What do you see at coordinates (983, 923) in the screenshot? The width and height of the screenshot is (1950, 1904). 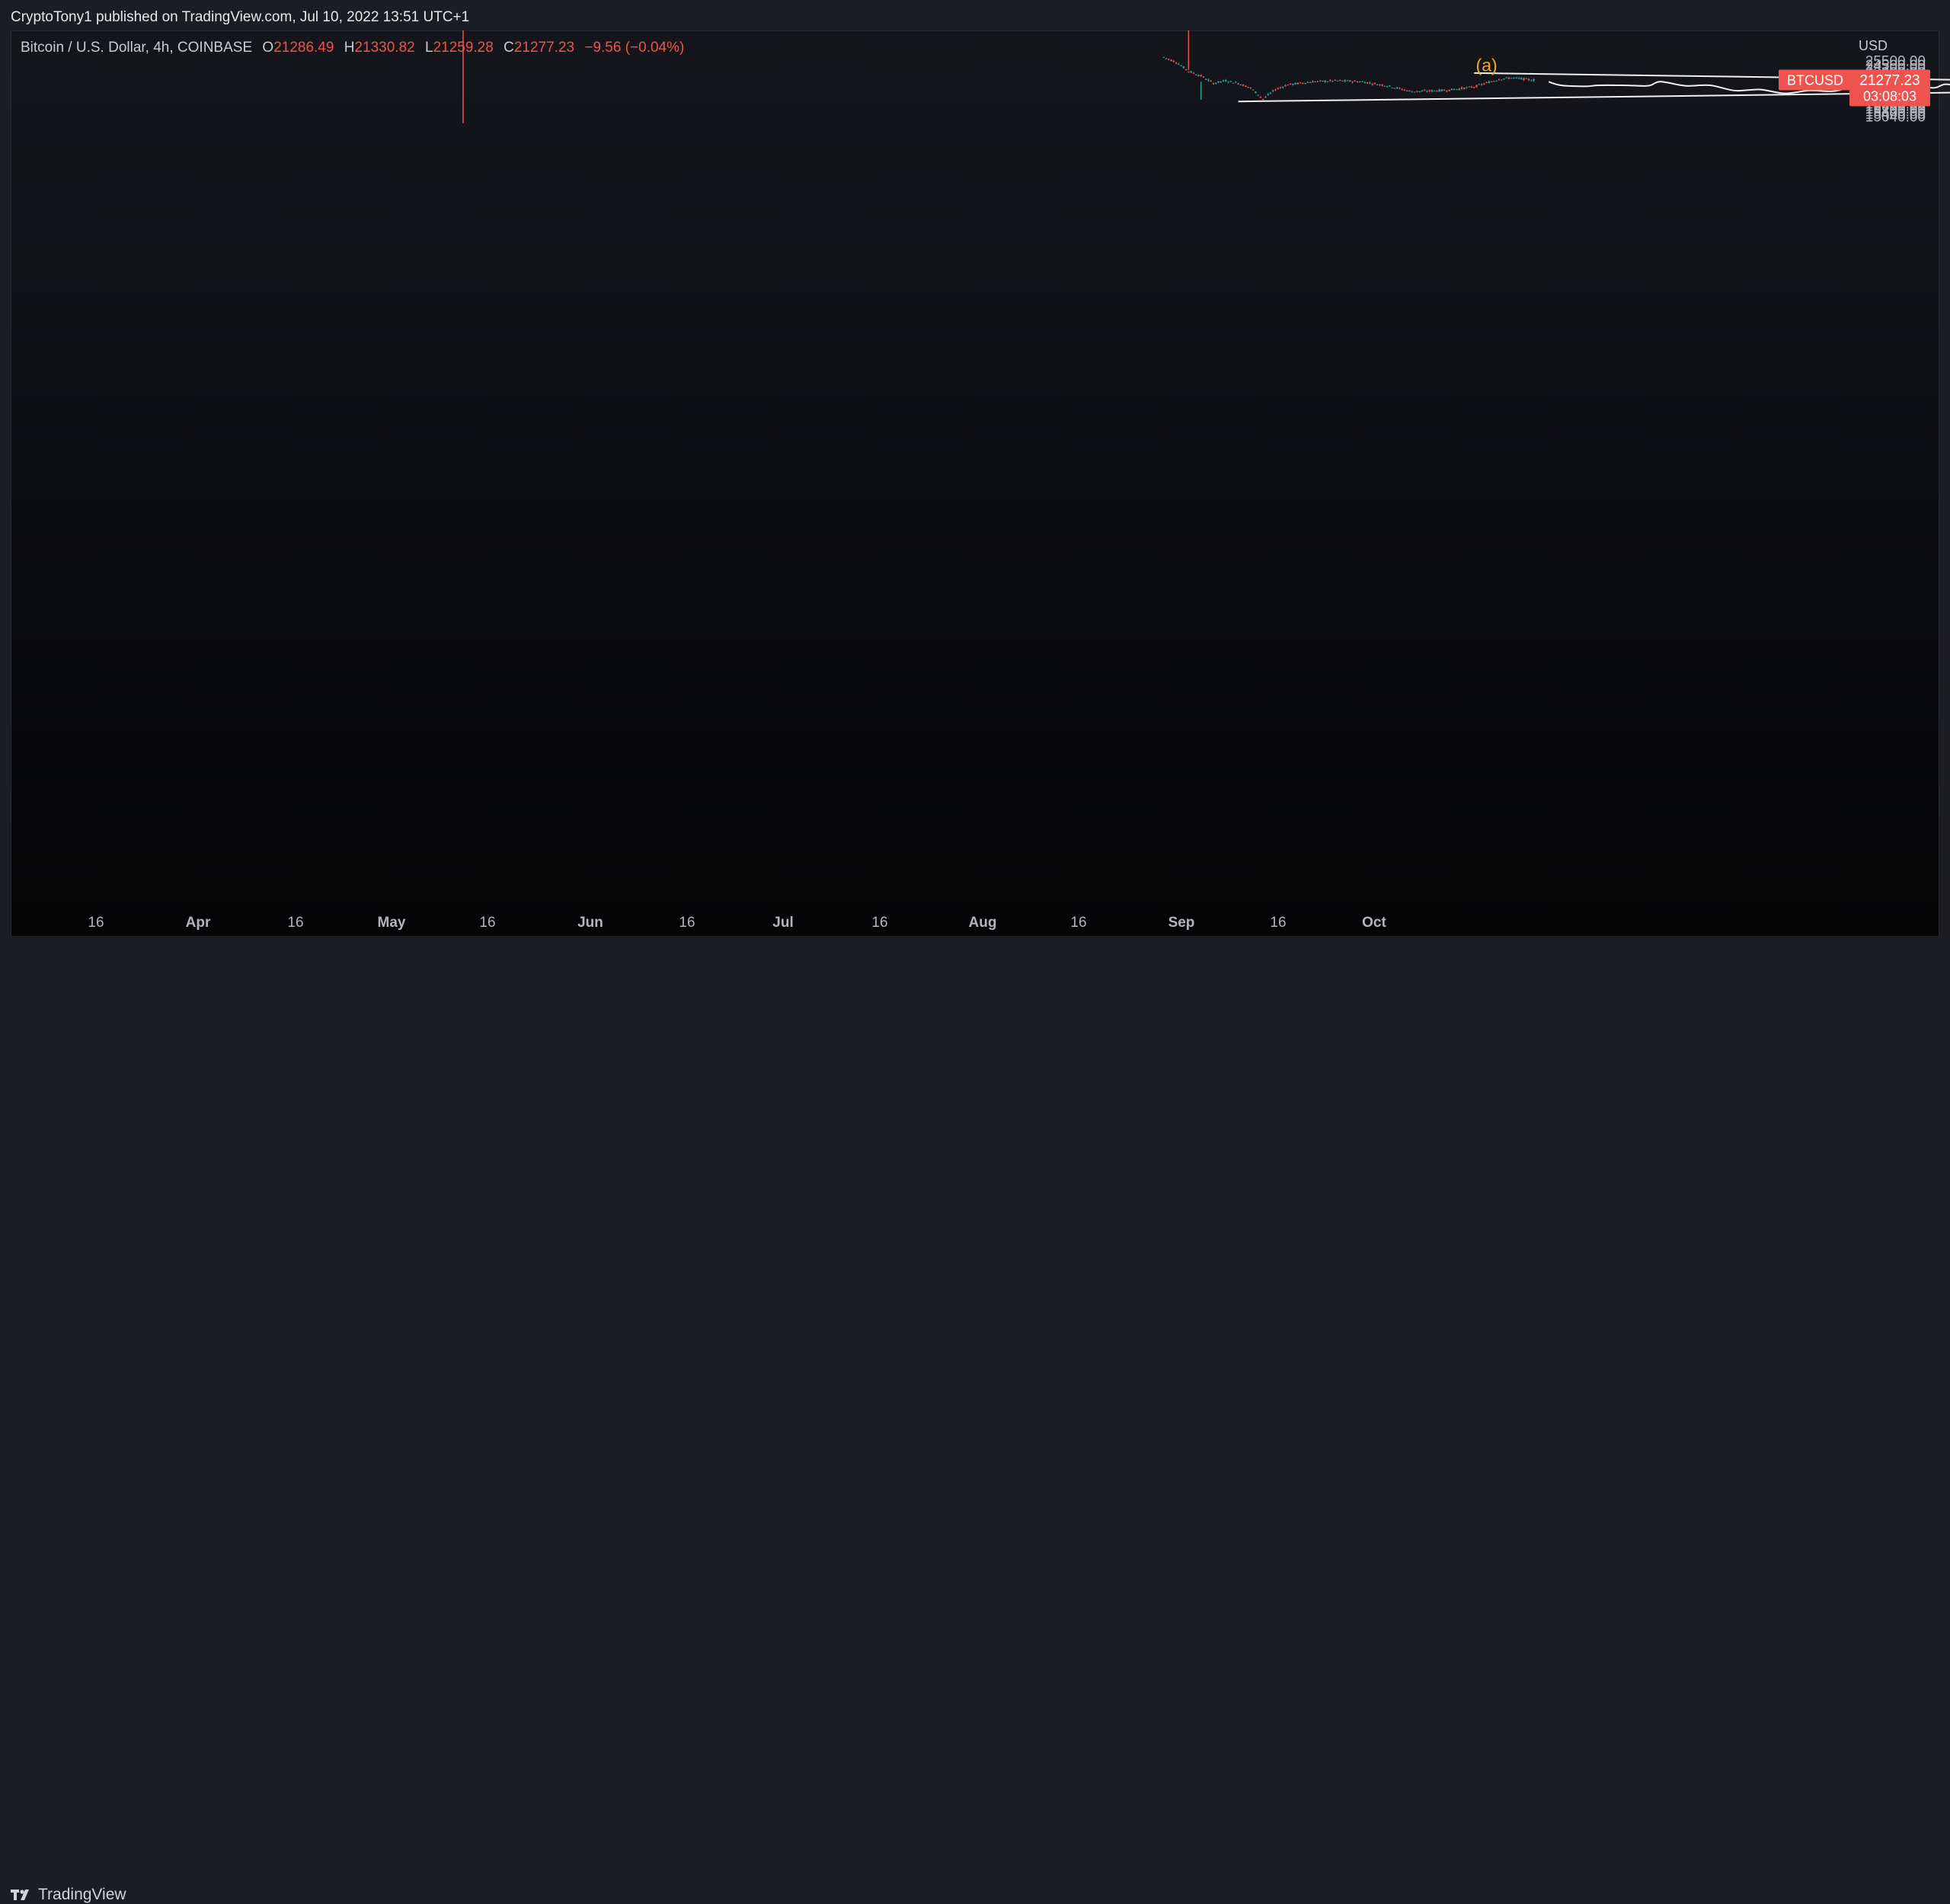 I see `time-tick-label: Aug` at bounding box center [983, 923].